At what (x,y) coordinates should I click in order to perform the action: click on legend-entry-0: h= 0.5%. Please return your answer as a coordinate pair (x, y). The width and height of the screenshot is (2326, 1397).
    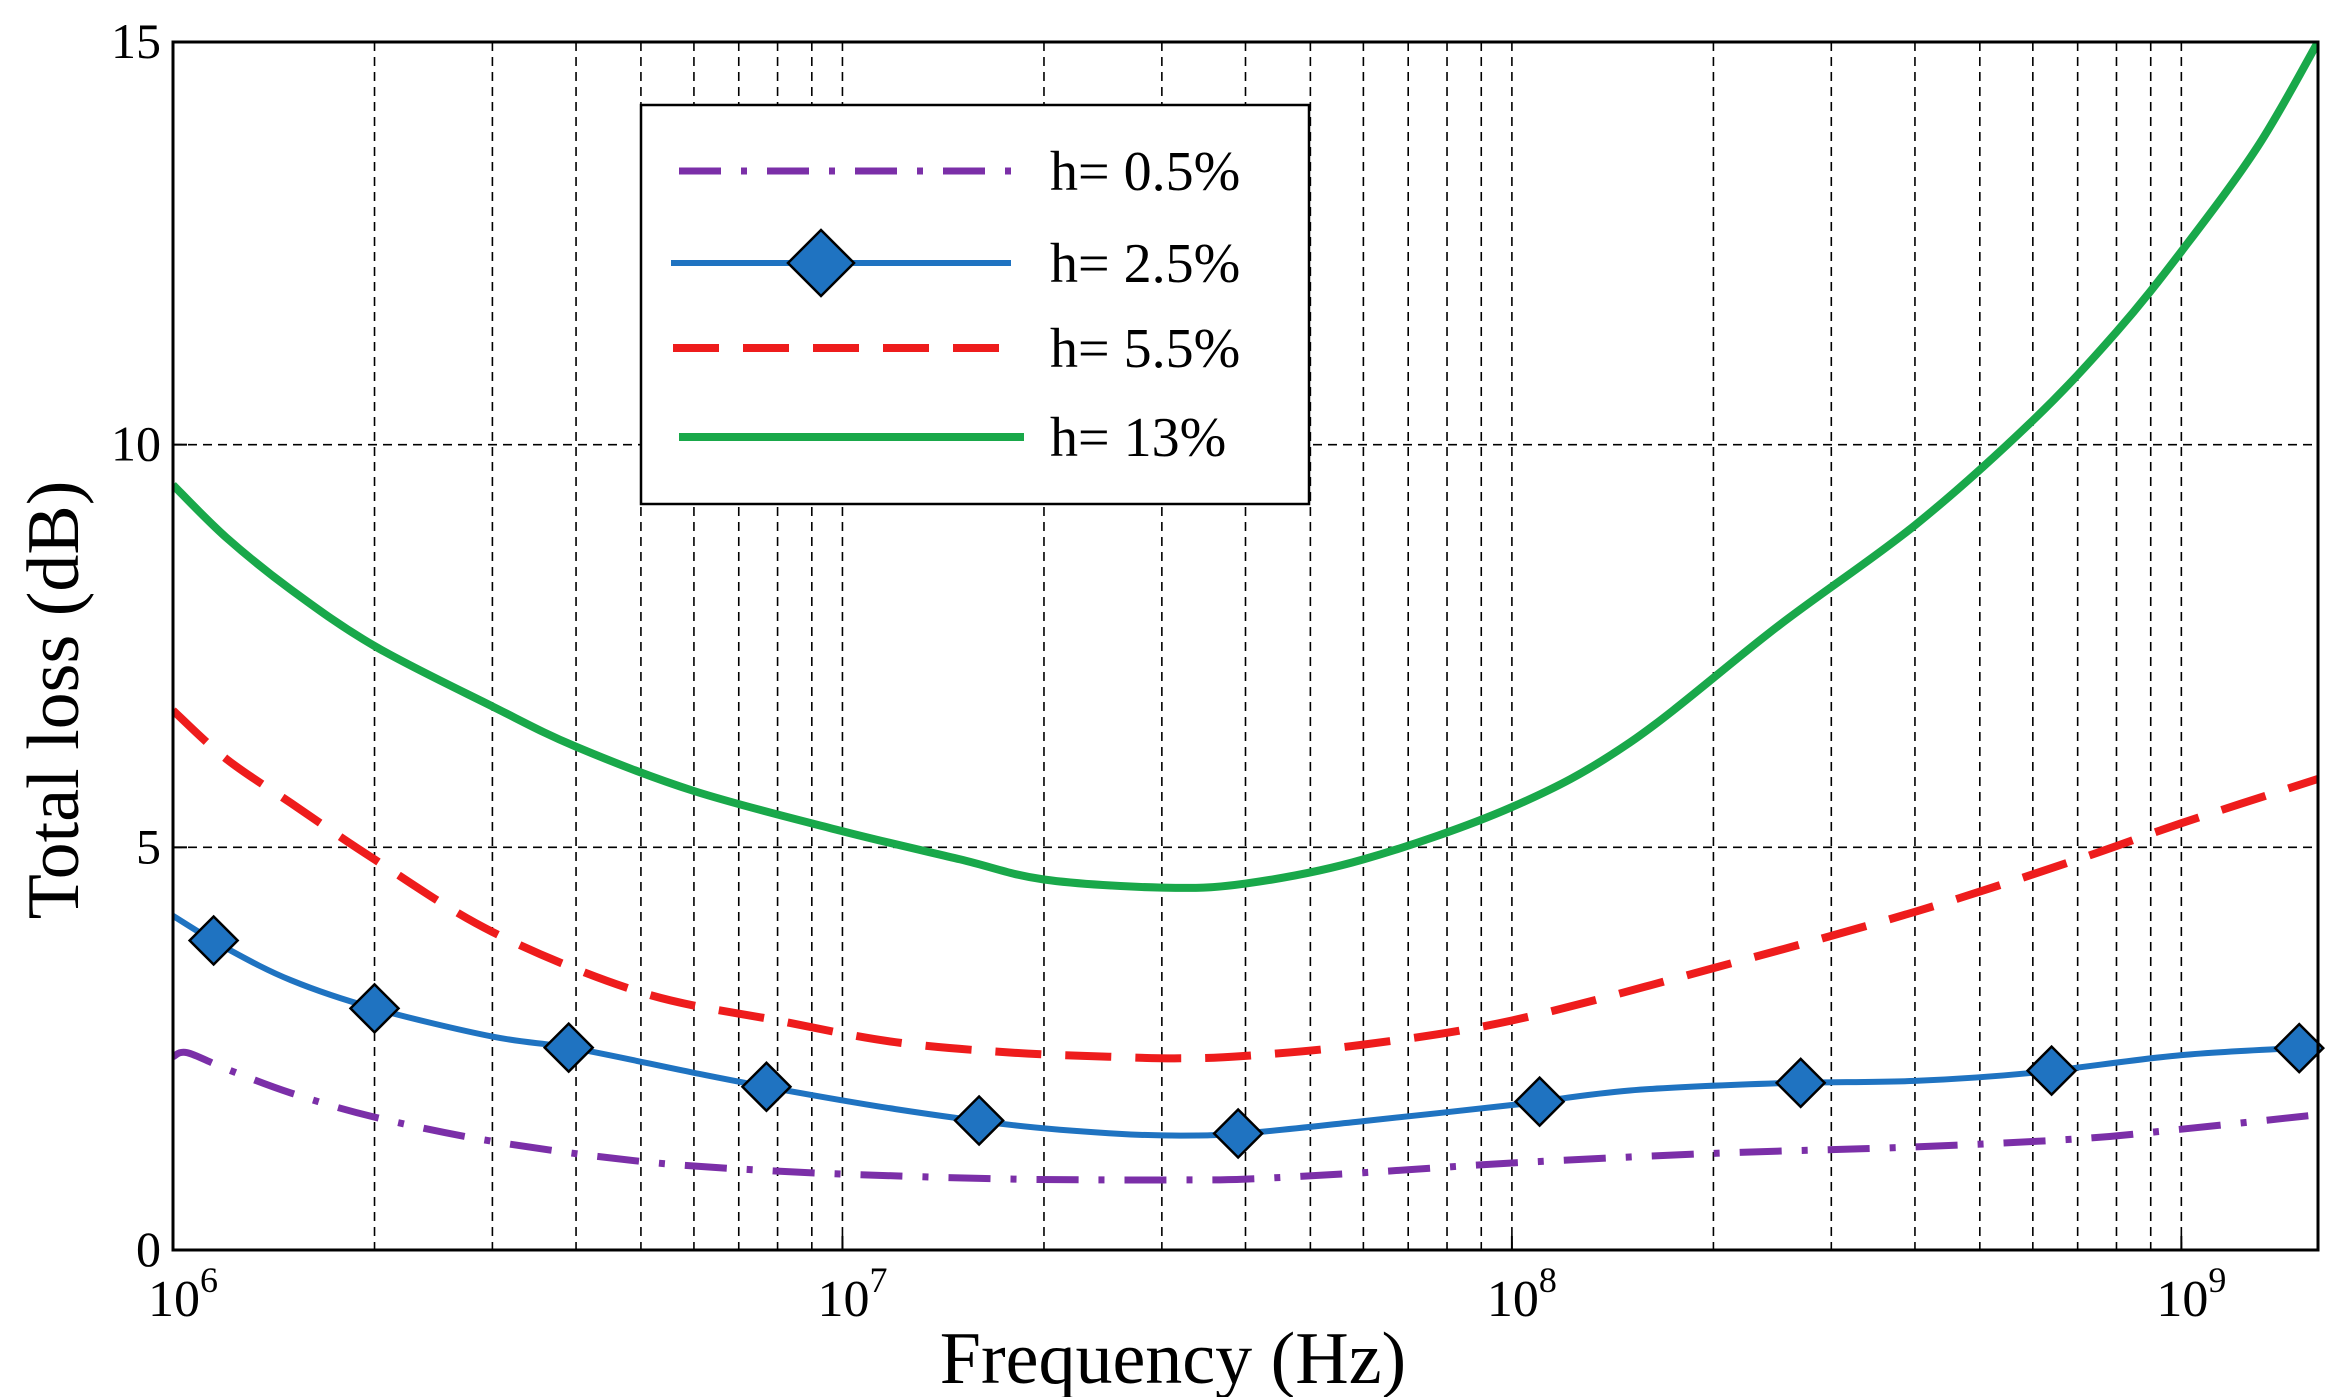
    Looking at the image, I should click on (959, 172).